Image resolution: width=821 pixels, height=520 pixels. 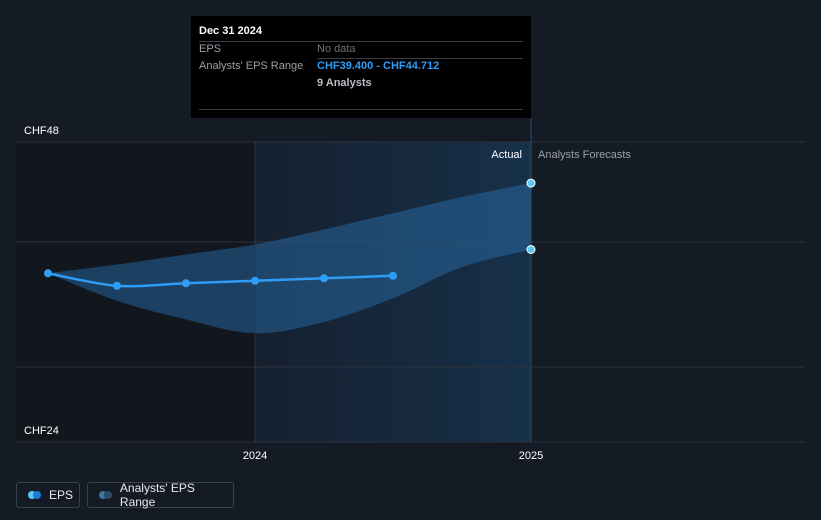 What do you see at coordinates (106, 495) in the screenshot?
I see `range-legend-icon` at bounding box center [106, 495].